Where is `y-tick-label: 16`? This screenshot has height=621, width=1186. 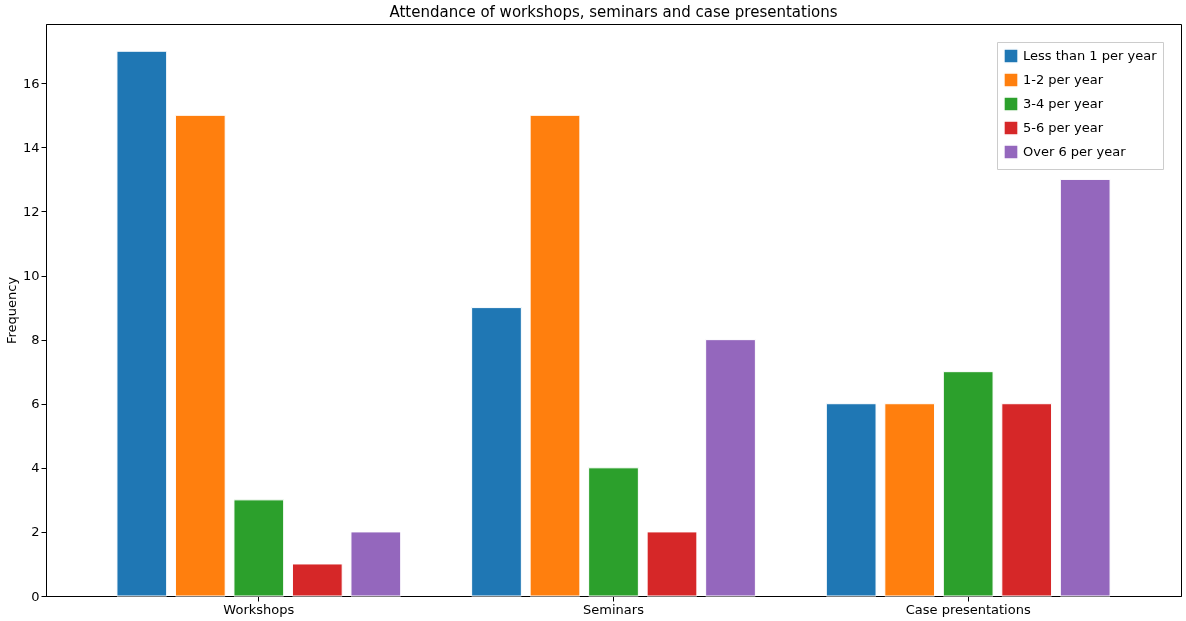 y-tick-label: 16 is located at coordinates (31, 83).